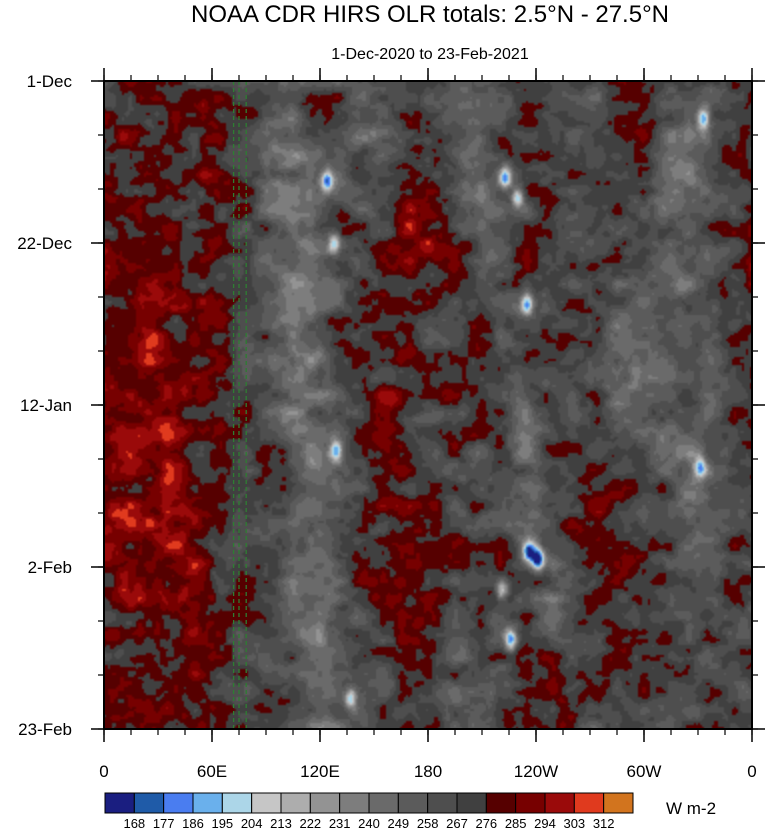 The image size is (771, 830). Describe the element at coordinates (516, 823) in the screenshot. I see `colorbar-tick-label: 285` at that location.